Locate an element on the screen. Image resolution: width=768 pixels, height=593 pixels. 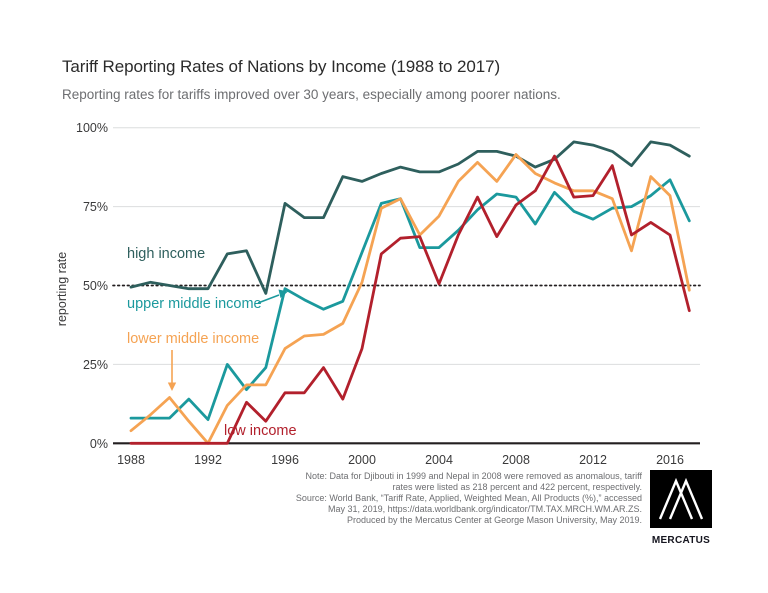
x-tick-2016: 2016 is located at coordinates (670, 460).